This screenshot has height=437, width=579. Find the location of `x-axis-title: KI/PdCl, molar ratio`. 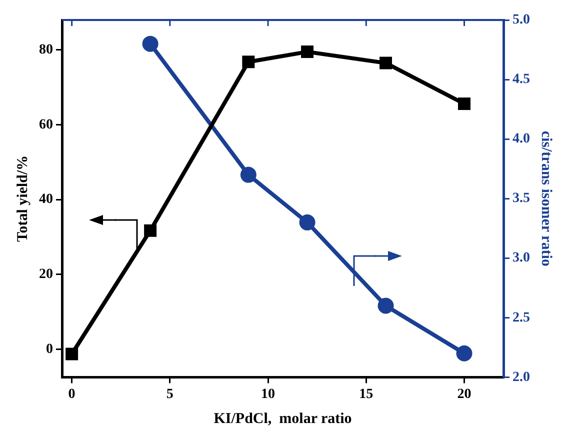

x-axis-title: KI/PdCl, molar ratio is located at coordinates (283, 418).